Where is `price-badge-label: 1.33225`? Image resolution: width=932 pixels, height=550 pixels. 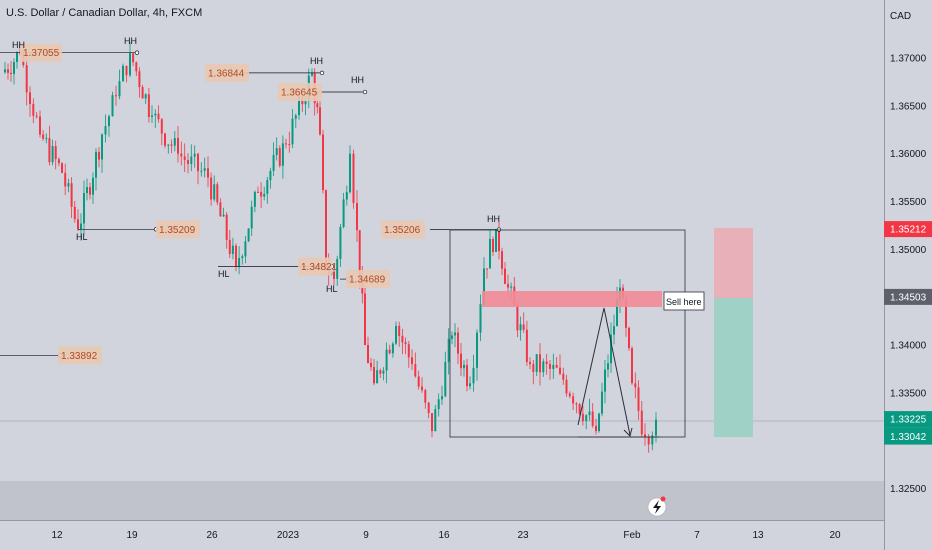 price-badge-label: 1.33225 is located at coordinates (908, 420).